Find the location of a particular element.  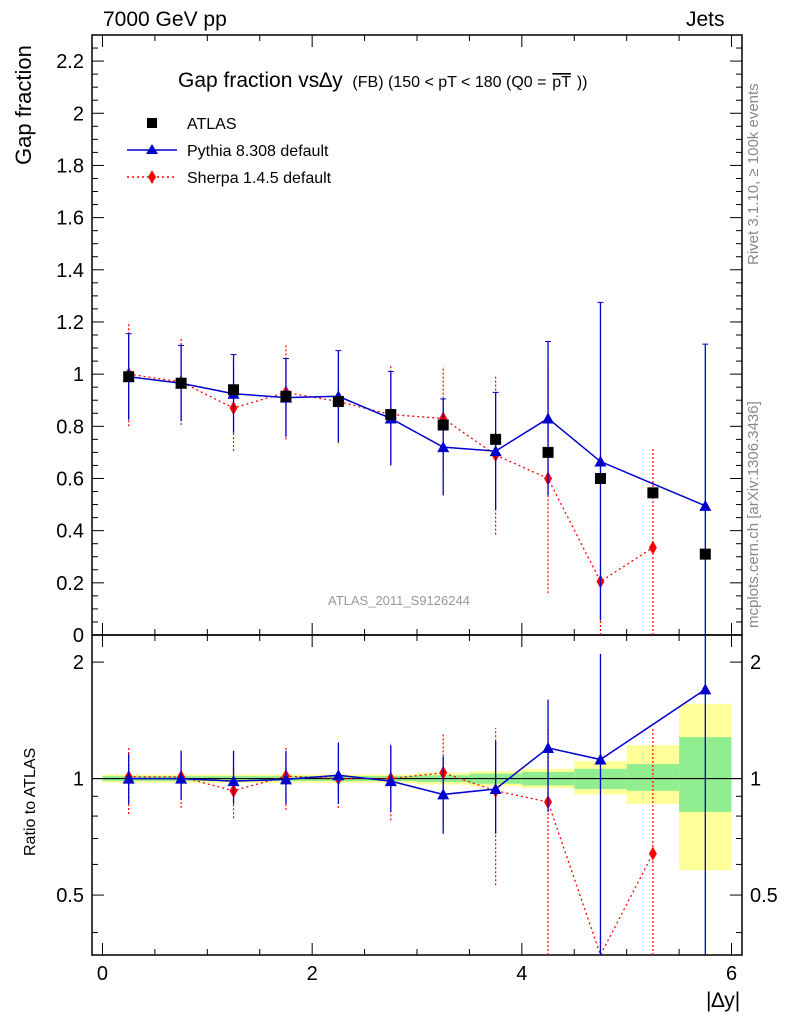

legend-pythia-marker is located at coordinates (152, 149).